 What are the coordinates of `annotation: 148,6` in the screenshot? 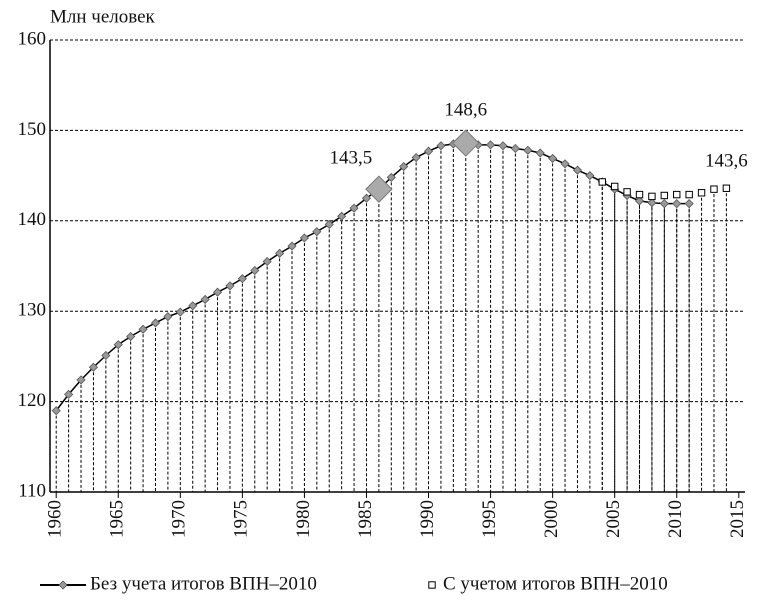 It's located at (465, 109).